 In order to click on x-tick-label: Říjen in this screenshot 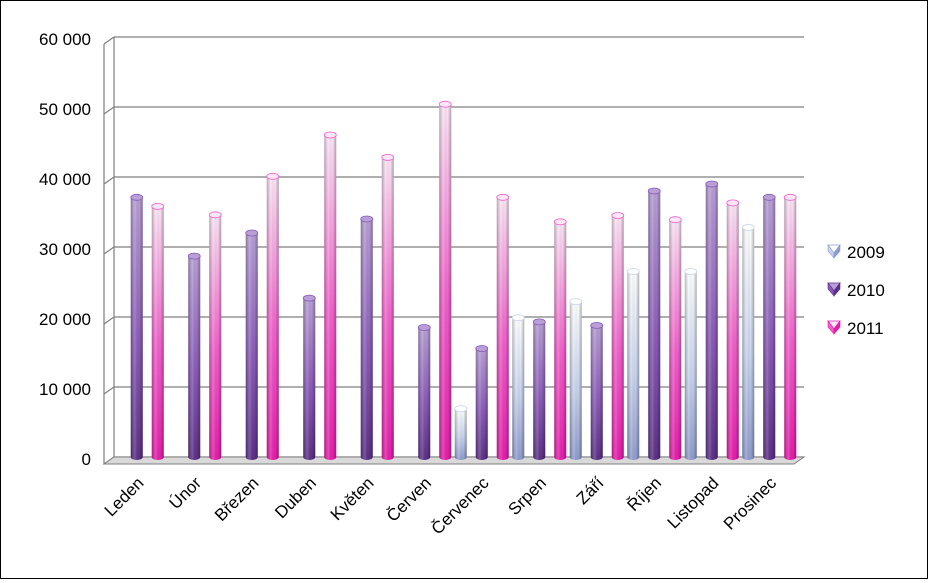, I will do `click(644, 493)`.